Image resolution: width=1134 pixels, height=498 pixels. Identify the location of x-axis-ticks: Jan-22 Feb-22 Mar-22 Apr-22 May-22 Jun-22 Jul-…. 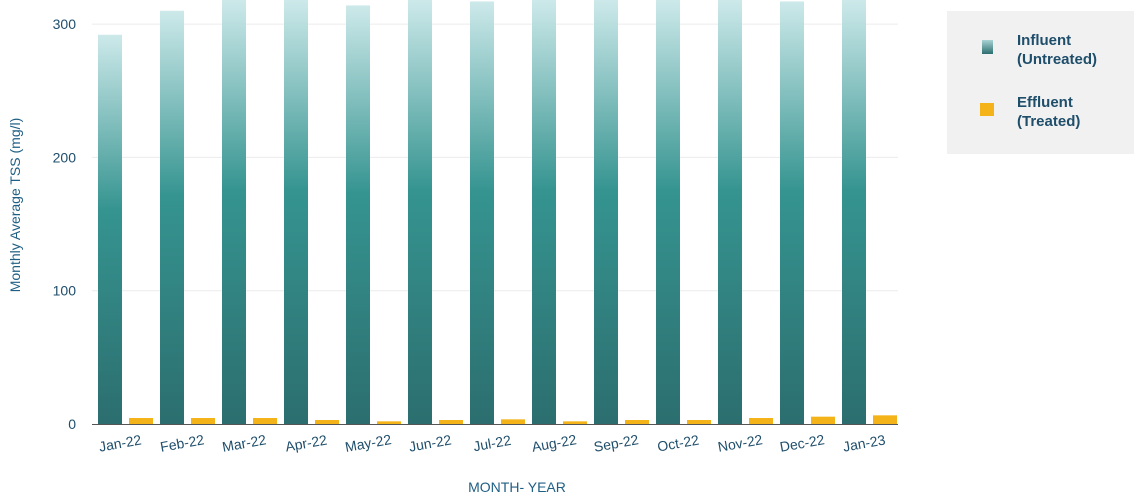
(492, 443).